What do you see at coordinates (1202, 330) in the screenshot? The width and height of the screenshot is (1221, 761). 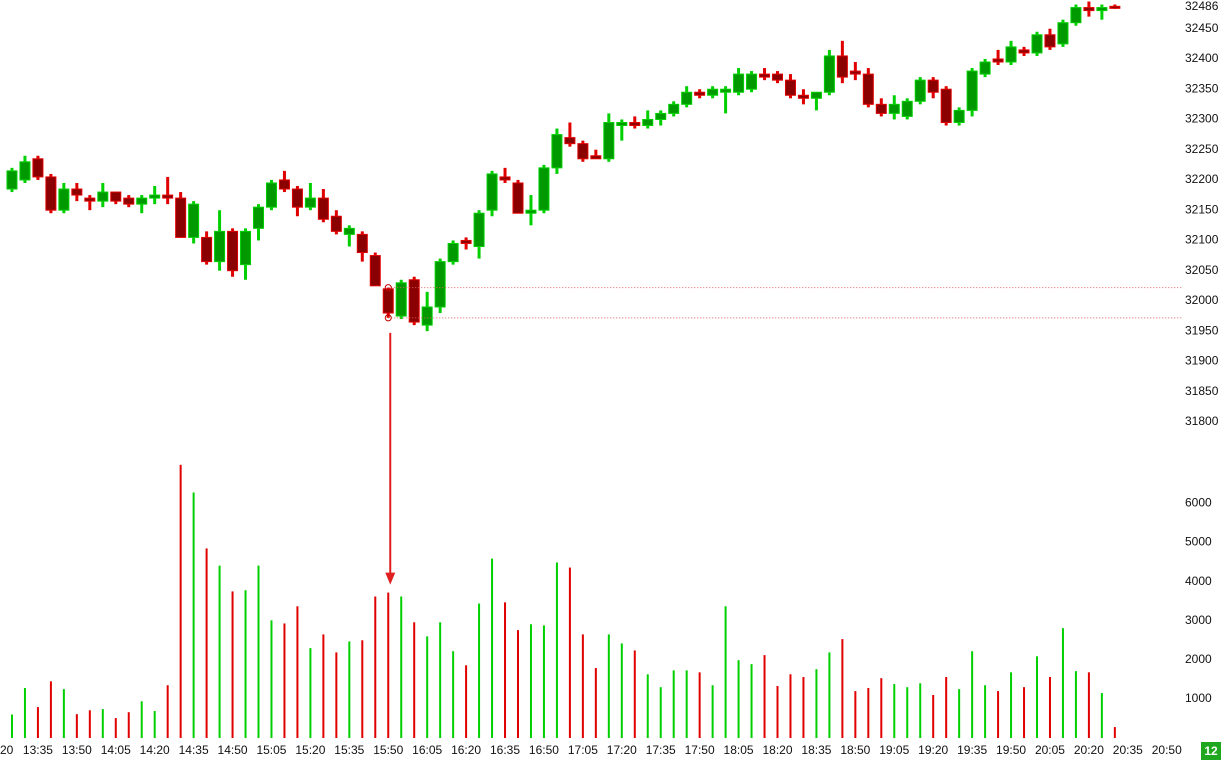 I see `price-tick-label: 31950` at bounding box center [1202, 330].